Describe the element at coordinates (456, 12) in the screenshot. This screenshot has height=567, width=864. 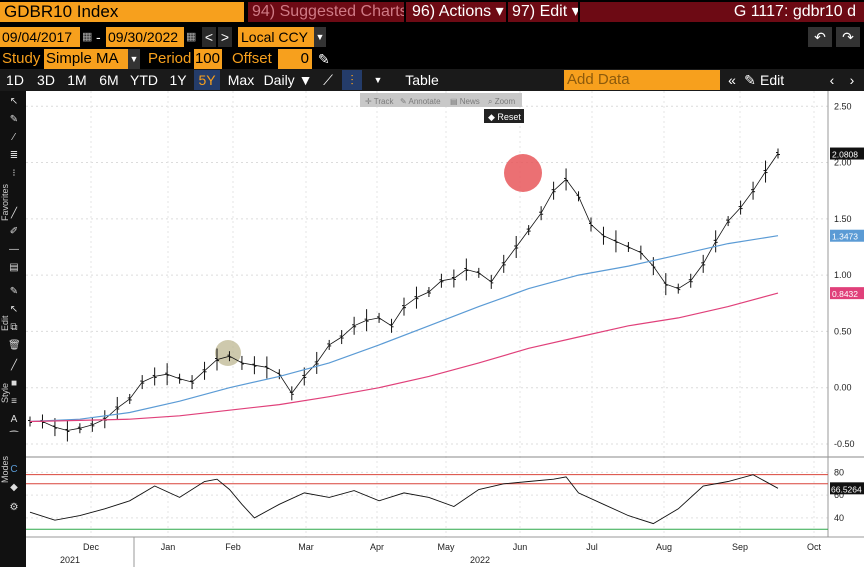
I see `actions-menu: 96) Actions ▾` at that location.